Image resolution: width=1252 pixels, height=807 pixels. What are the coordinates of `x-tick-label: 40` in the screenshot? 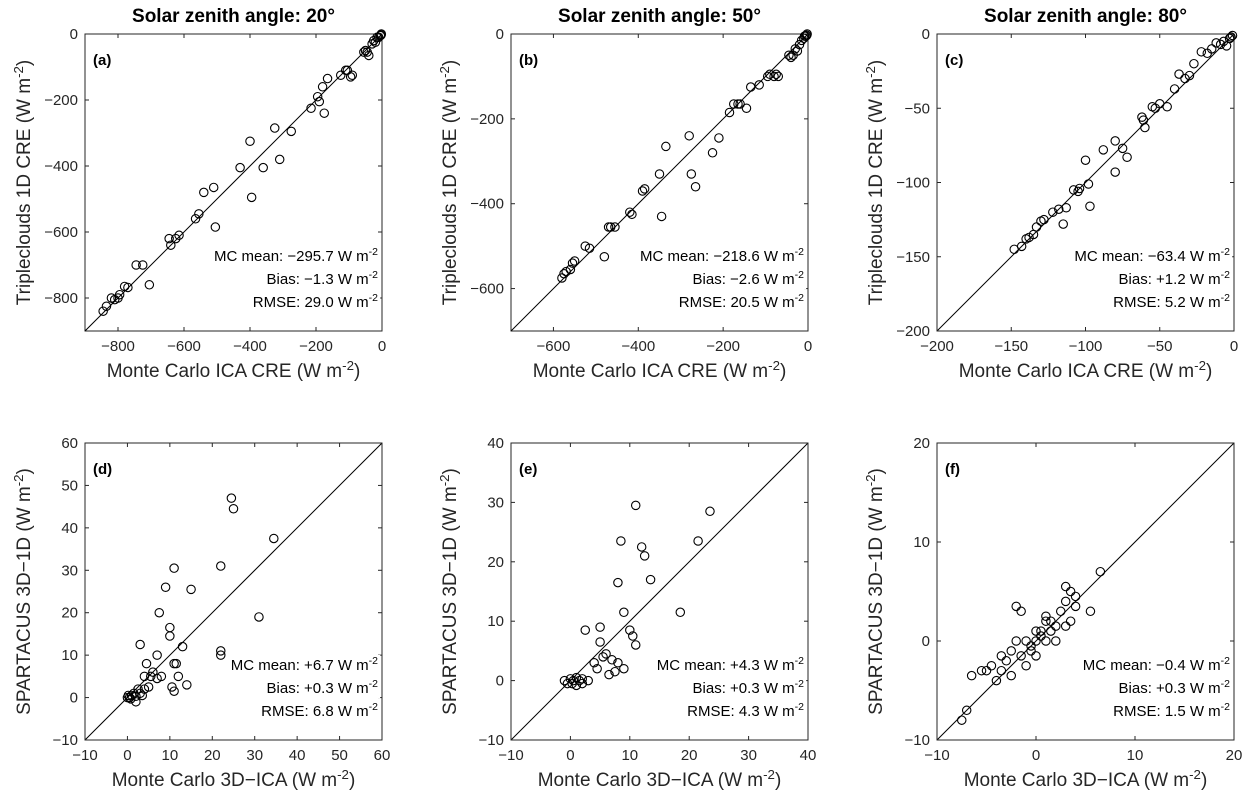 It's located at (297, 755).